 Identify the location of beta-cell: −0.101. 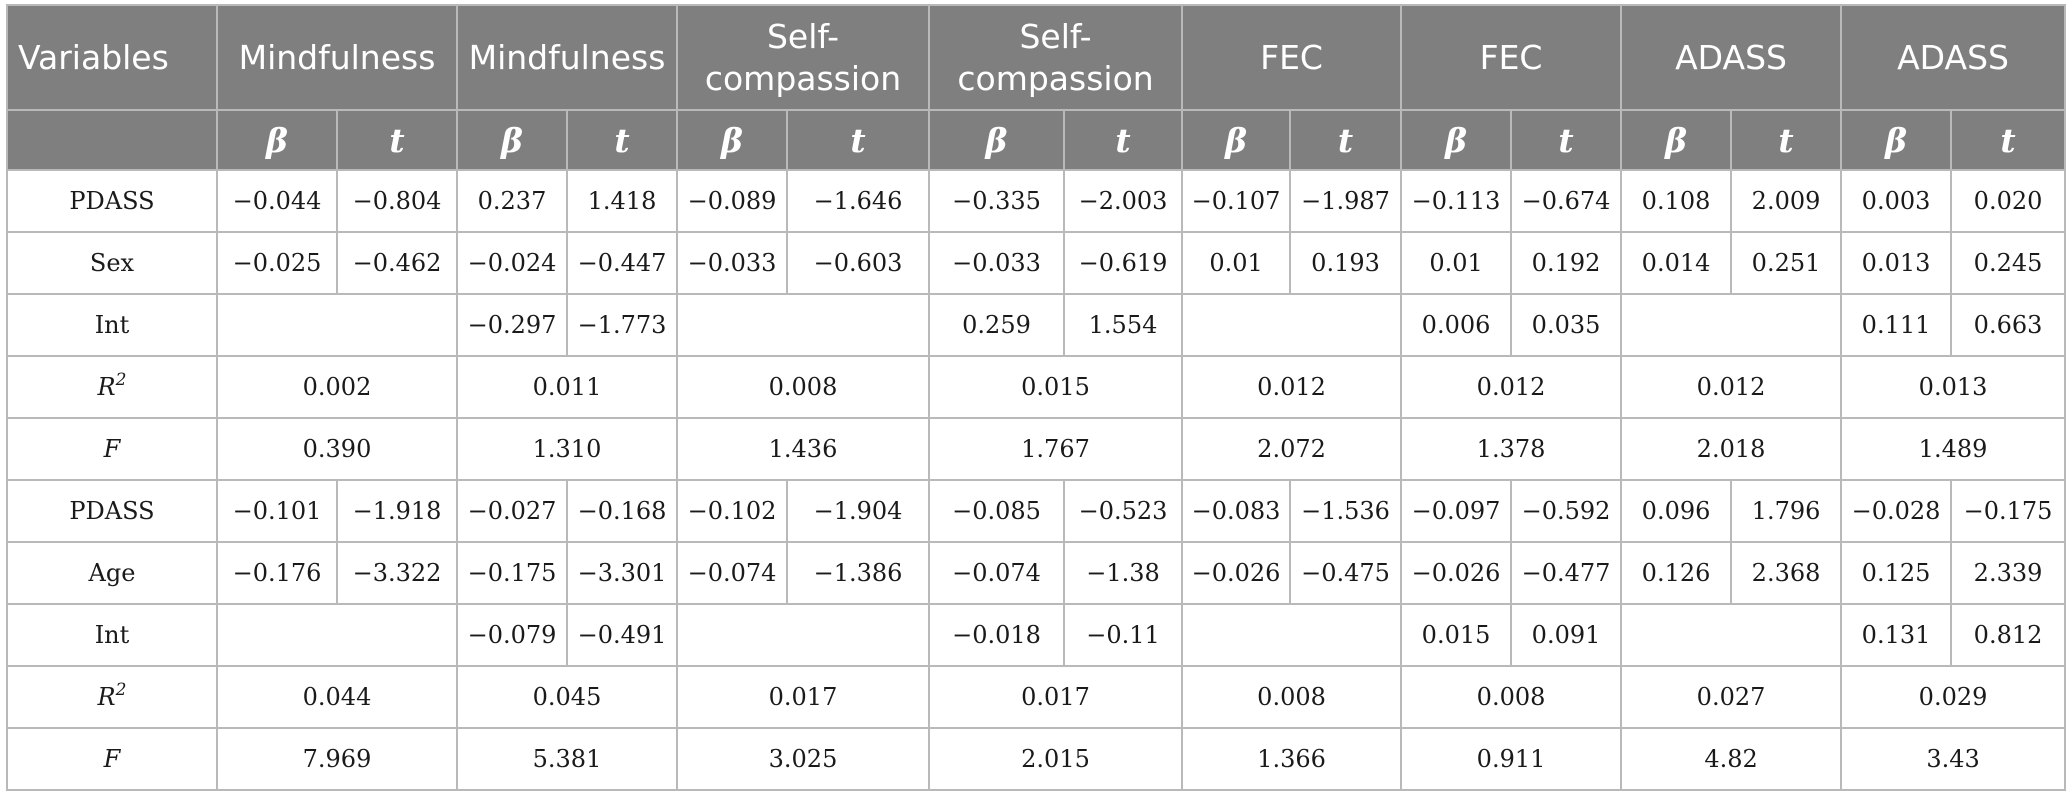
(277, 511).